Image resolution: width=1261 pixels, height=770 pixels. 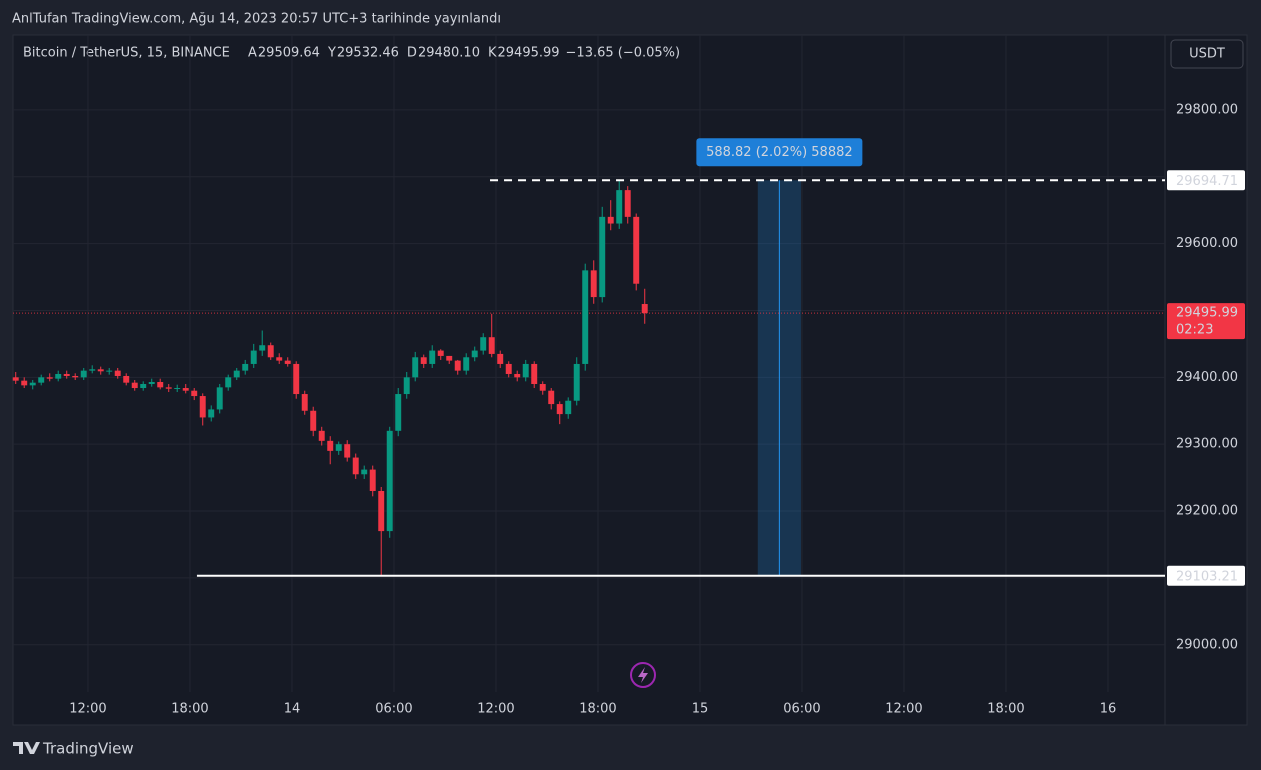 I want to click on legend-value: 29509.64, so click(x=289, y=53).